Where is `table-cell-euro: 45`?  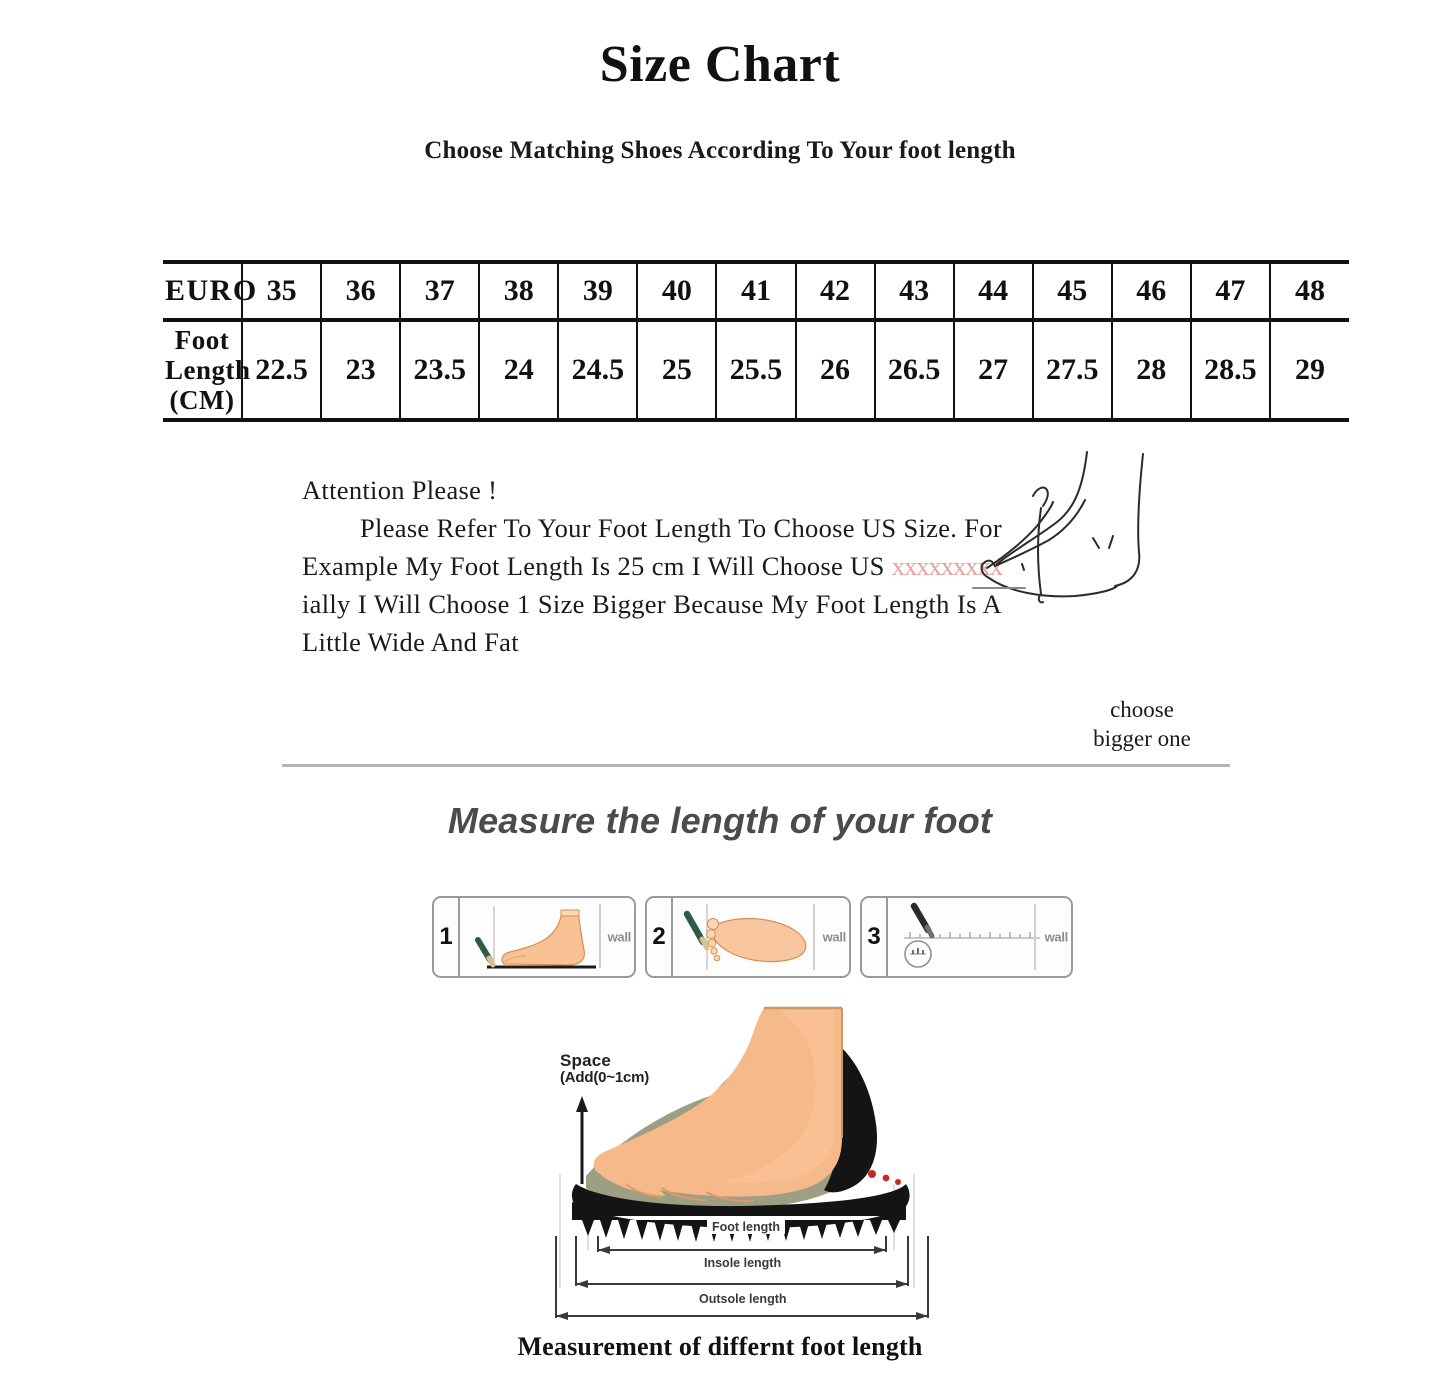
table-cell-euro: 45 is located at coordinates (1071, 290).